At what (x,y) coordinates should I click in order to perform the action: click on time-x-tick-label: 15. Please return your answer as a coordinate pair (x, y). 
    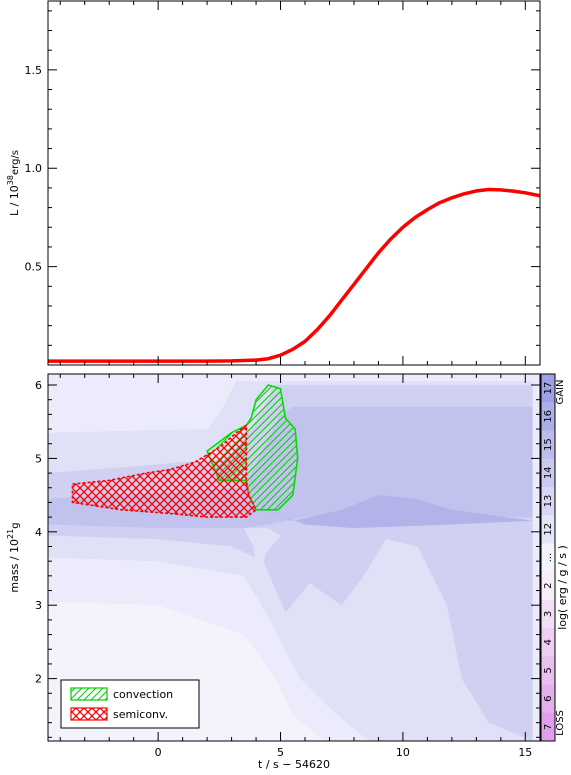
    Looking at the image, I should click on (525, 752).